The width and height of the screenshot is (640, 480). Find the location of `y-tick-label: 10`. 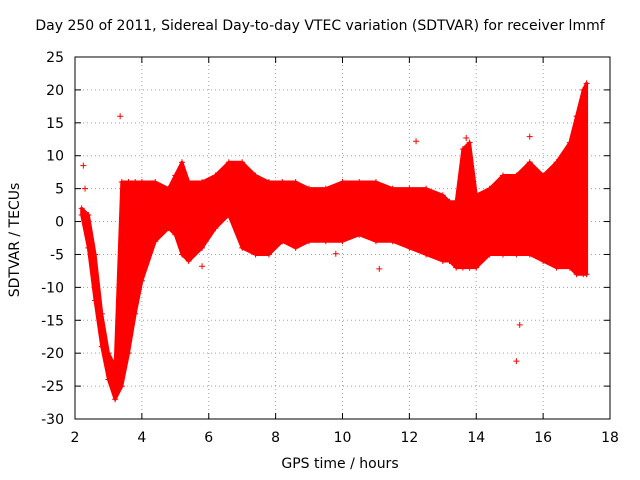

y-tick-label: 10 is located at coordinates (55, 157).